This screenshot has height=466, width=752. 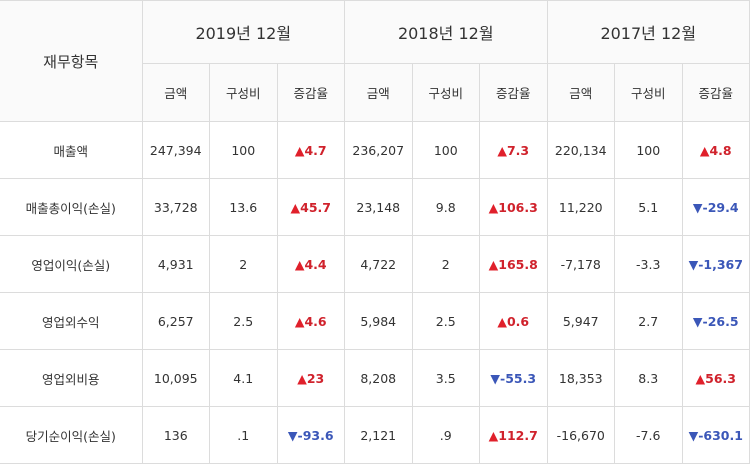 What do you see at coordinates (243, 207) in the screenshot?
I see `cell: 13.6` at bounding box center [243, 207].